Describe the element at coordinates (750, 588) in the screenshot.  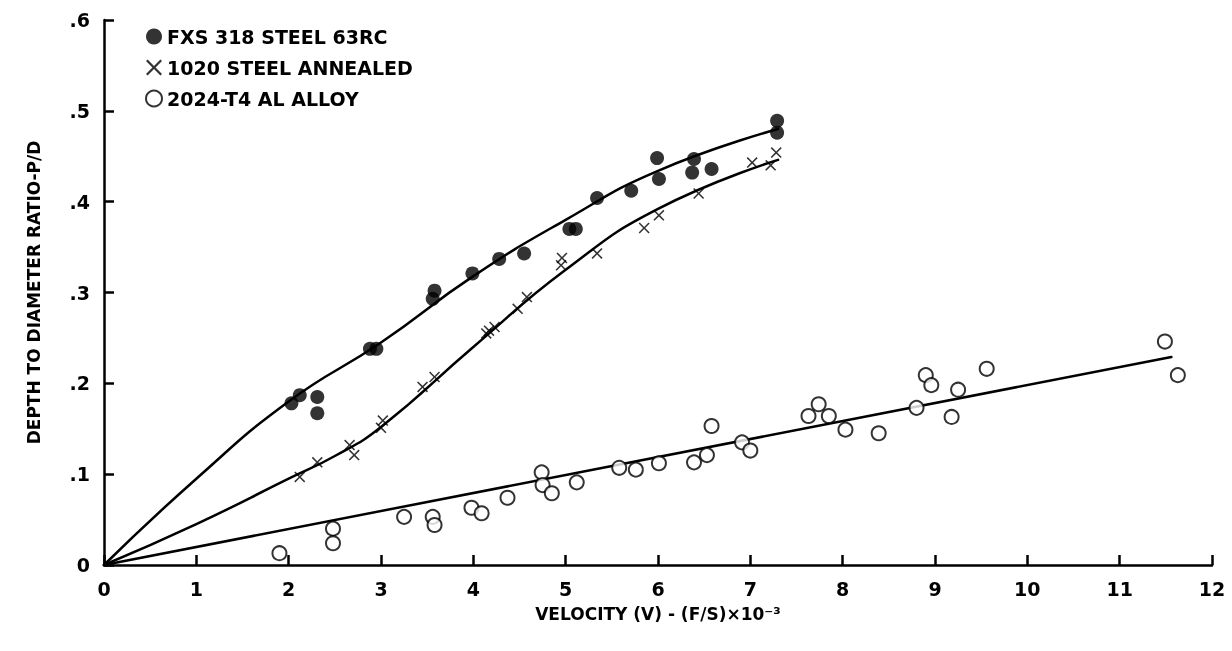
I see `x-tick-label: 7` at that location.